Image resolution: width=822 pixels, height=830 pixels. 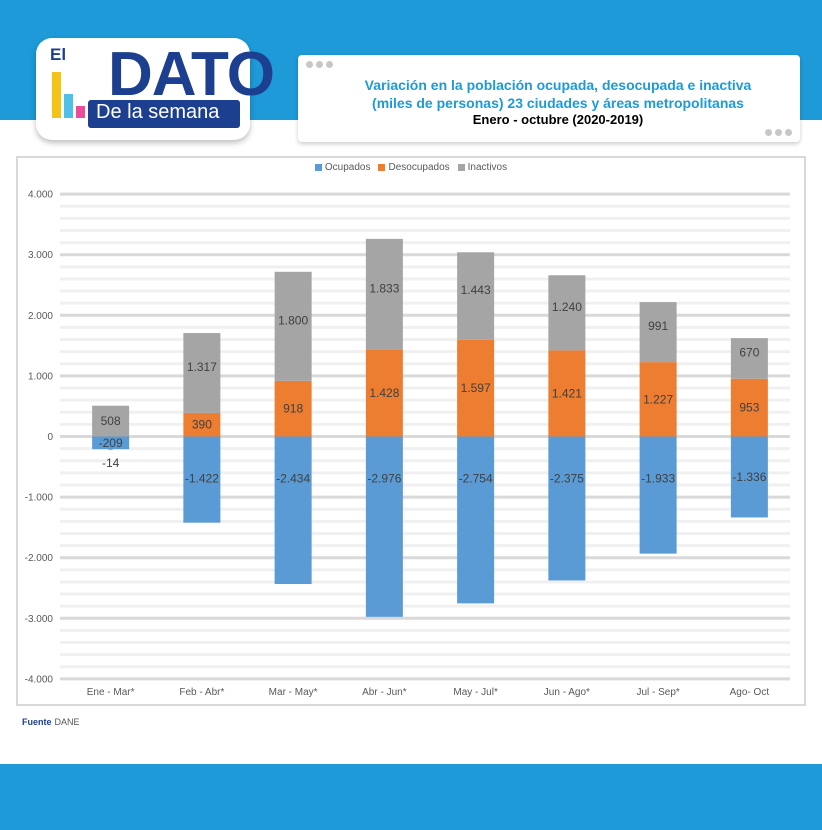 I want to click on data-label-desocupados: 953, so click(x=749, y=408).